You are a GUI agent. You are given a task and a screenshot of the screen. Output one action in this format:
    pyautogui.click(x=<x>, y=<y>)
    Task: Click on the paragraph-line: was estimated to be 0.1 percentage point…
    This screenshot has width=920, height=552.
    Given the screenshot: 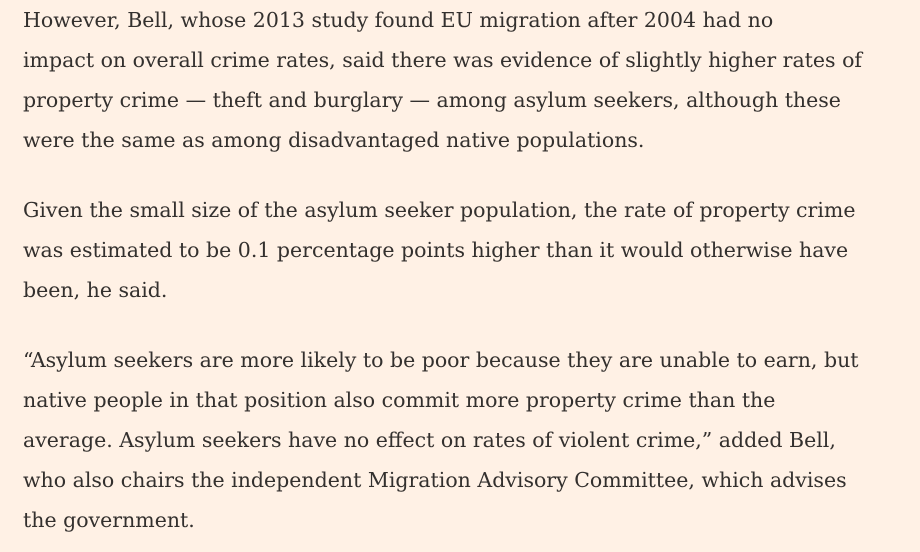 What is the action you would take?
    pyautogui.click(x=436, y=250)
    